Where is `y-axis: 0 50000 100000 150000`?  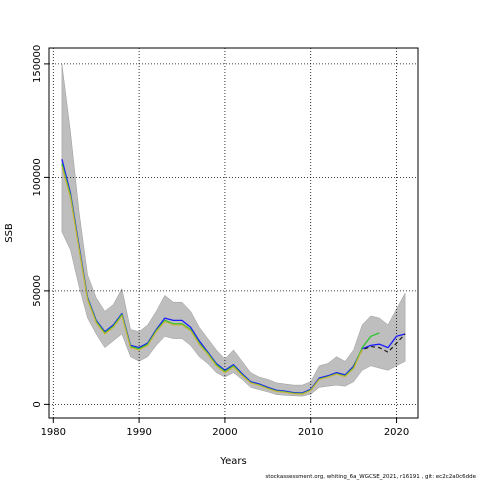 y-axis: 0 50000 100000 150000 is located at coordinates (40, 226).